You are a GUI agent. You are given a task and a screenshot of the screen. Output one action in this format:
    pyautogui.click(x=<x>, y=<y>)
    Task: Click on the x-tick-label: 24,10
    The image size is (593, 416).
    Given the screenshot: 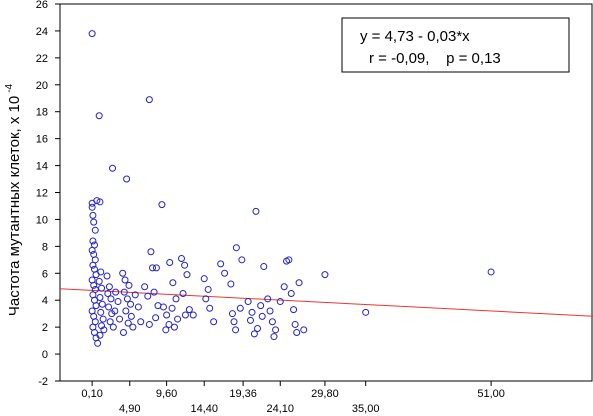 What is the action you would take?
    pyautogui.click(x=280, y=409)
    